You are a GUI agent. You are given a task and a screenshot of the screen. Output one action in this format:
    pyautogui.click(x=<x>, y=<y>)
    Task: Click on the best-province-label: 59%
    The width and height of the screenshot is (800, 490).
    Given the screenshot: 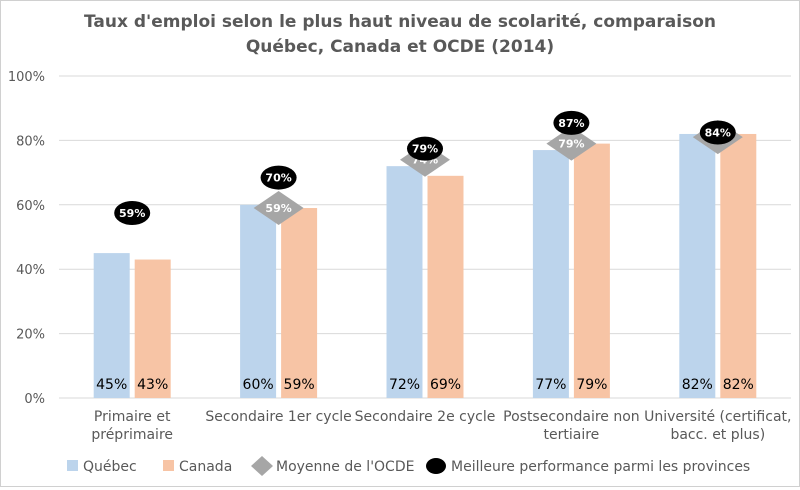 What is the action you would take?
    pyautogui.click(x=132, y=213)
    